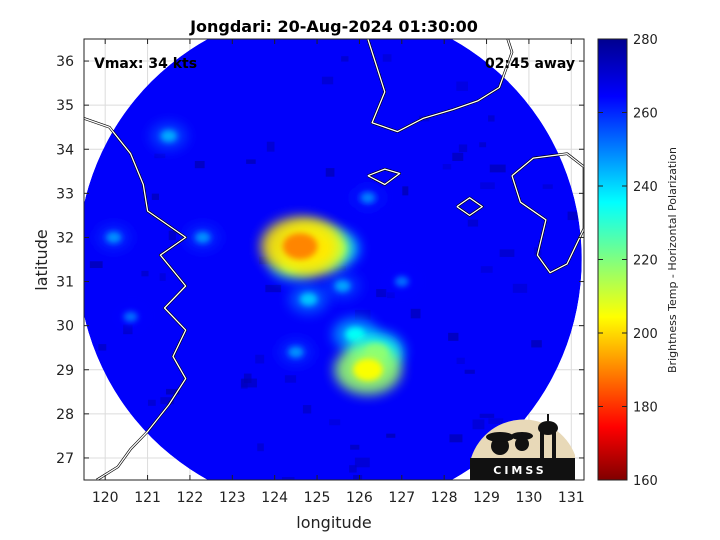 The width and height of the screenshot is (720, 540). I want to click on x-tick-label: 122, so click(190, 498).